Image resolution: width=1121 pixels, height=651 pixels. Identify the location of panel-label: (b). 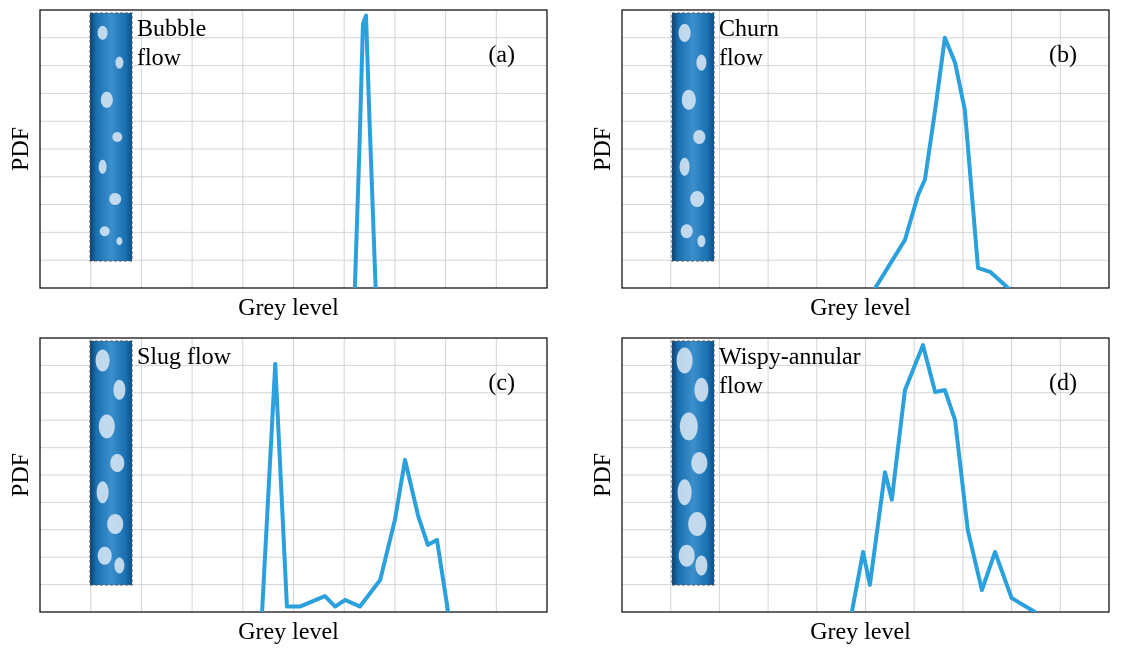
(1063, 55).